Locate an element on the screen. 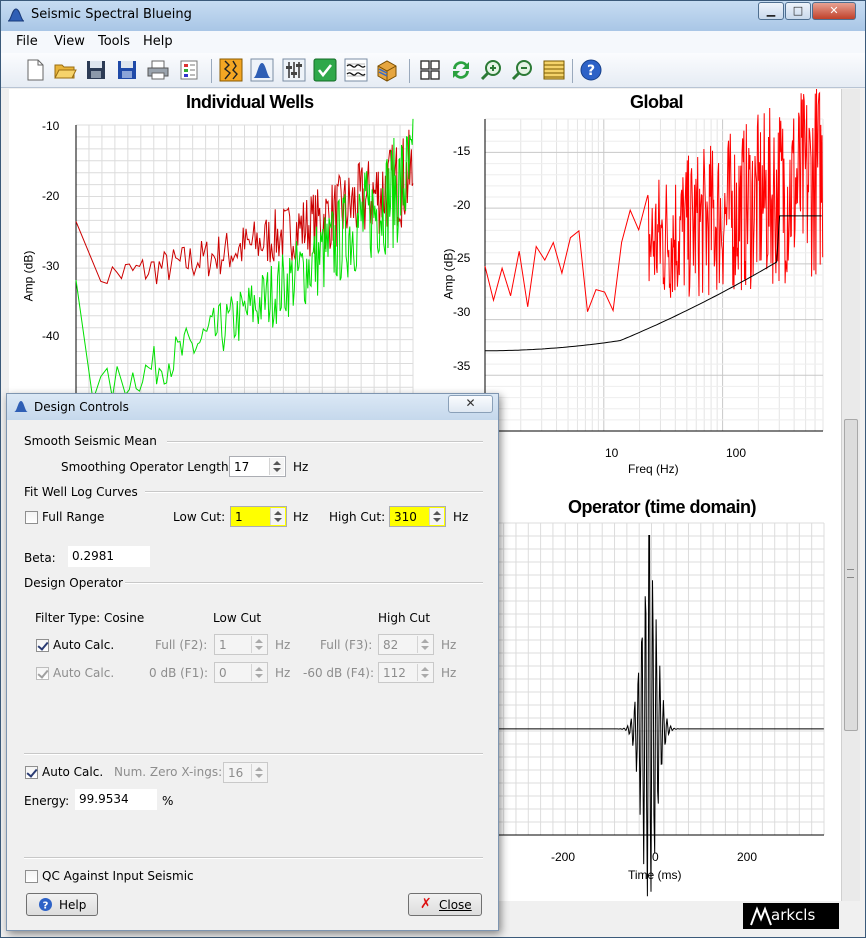 This screenshot has height=938, width=866. zoom-in-icon is located at coordinates (492, 70).